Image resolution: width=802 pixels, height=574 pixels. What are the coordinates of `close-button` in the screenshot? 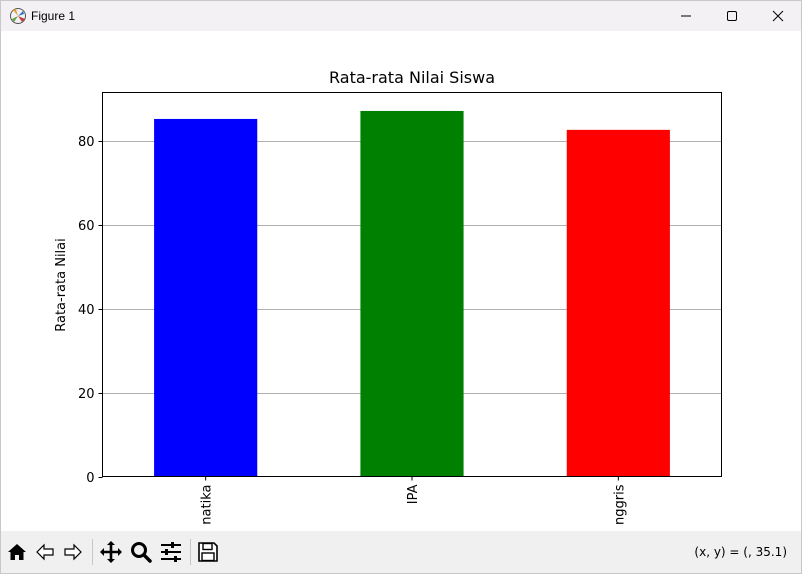 It's located at (778, 16).